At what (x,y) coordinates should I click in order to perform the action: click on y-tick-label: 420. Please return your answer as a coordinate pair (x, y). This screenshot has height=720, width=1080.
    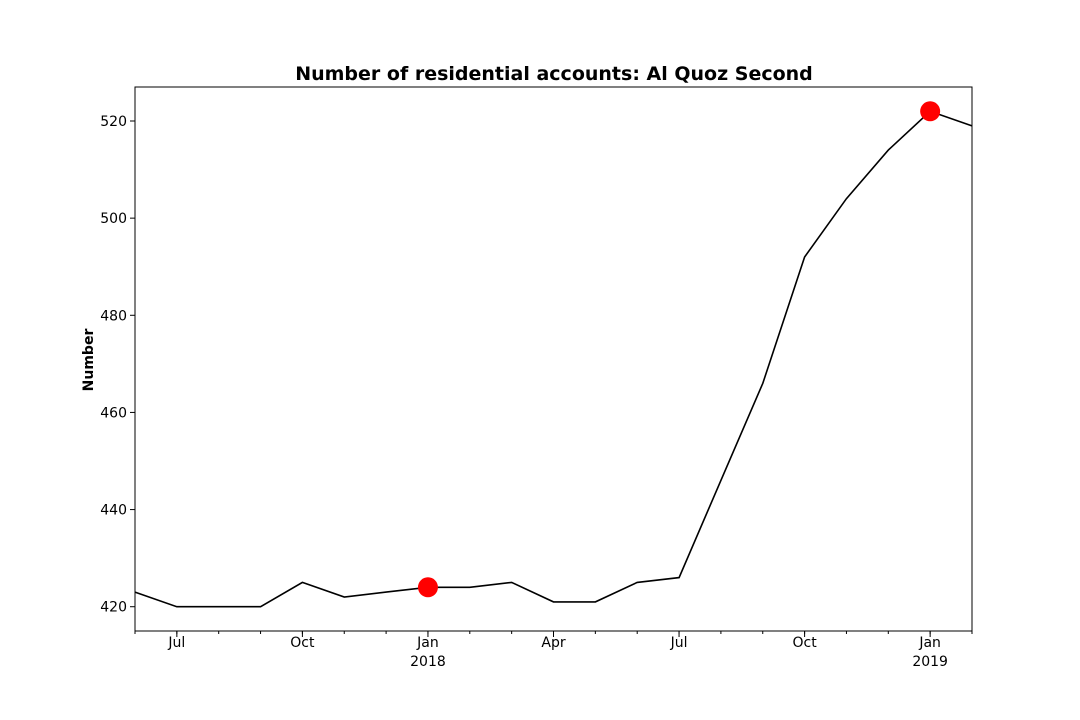
    Looking at the image, I should click on (113, 608).